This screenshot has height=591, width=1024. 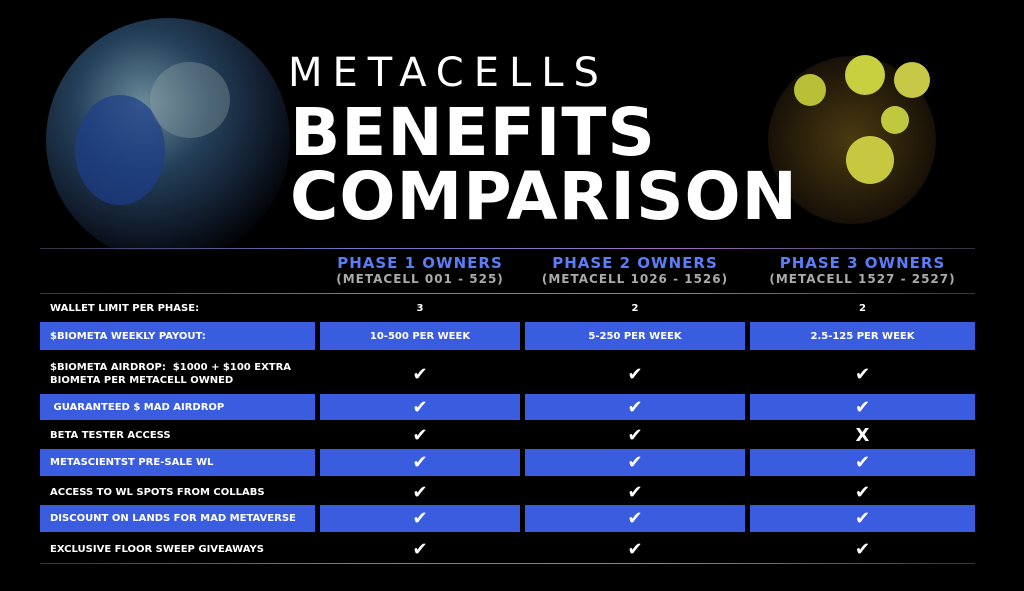 What do you see at coordinates (862, 435) in the screenshot?
I see `cell: X` at bounding box center [862, 435].